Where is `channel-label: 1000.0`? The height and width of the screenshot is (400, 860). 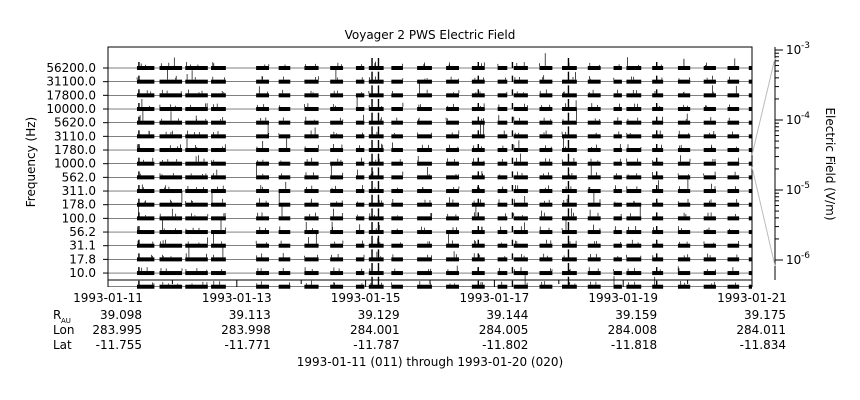
channel-label: 1000.0 is located at coordinates (75, 164).